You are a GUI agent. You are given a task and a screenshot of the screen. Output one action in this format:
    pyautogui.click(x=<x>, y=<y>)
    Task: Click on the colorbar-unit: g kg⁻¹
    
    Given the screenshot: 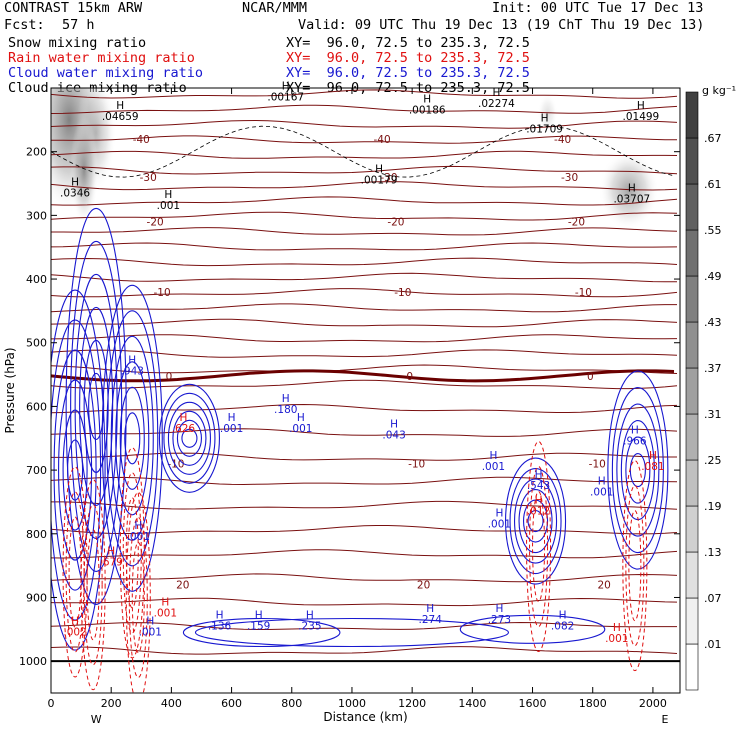 What is the action you would take?
    pyautogui.click(x=719, y=90)
    